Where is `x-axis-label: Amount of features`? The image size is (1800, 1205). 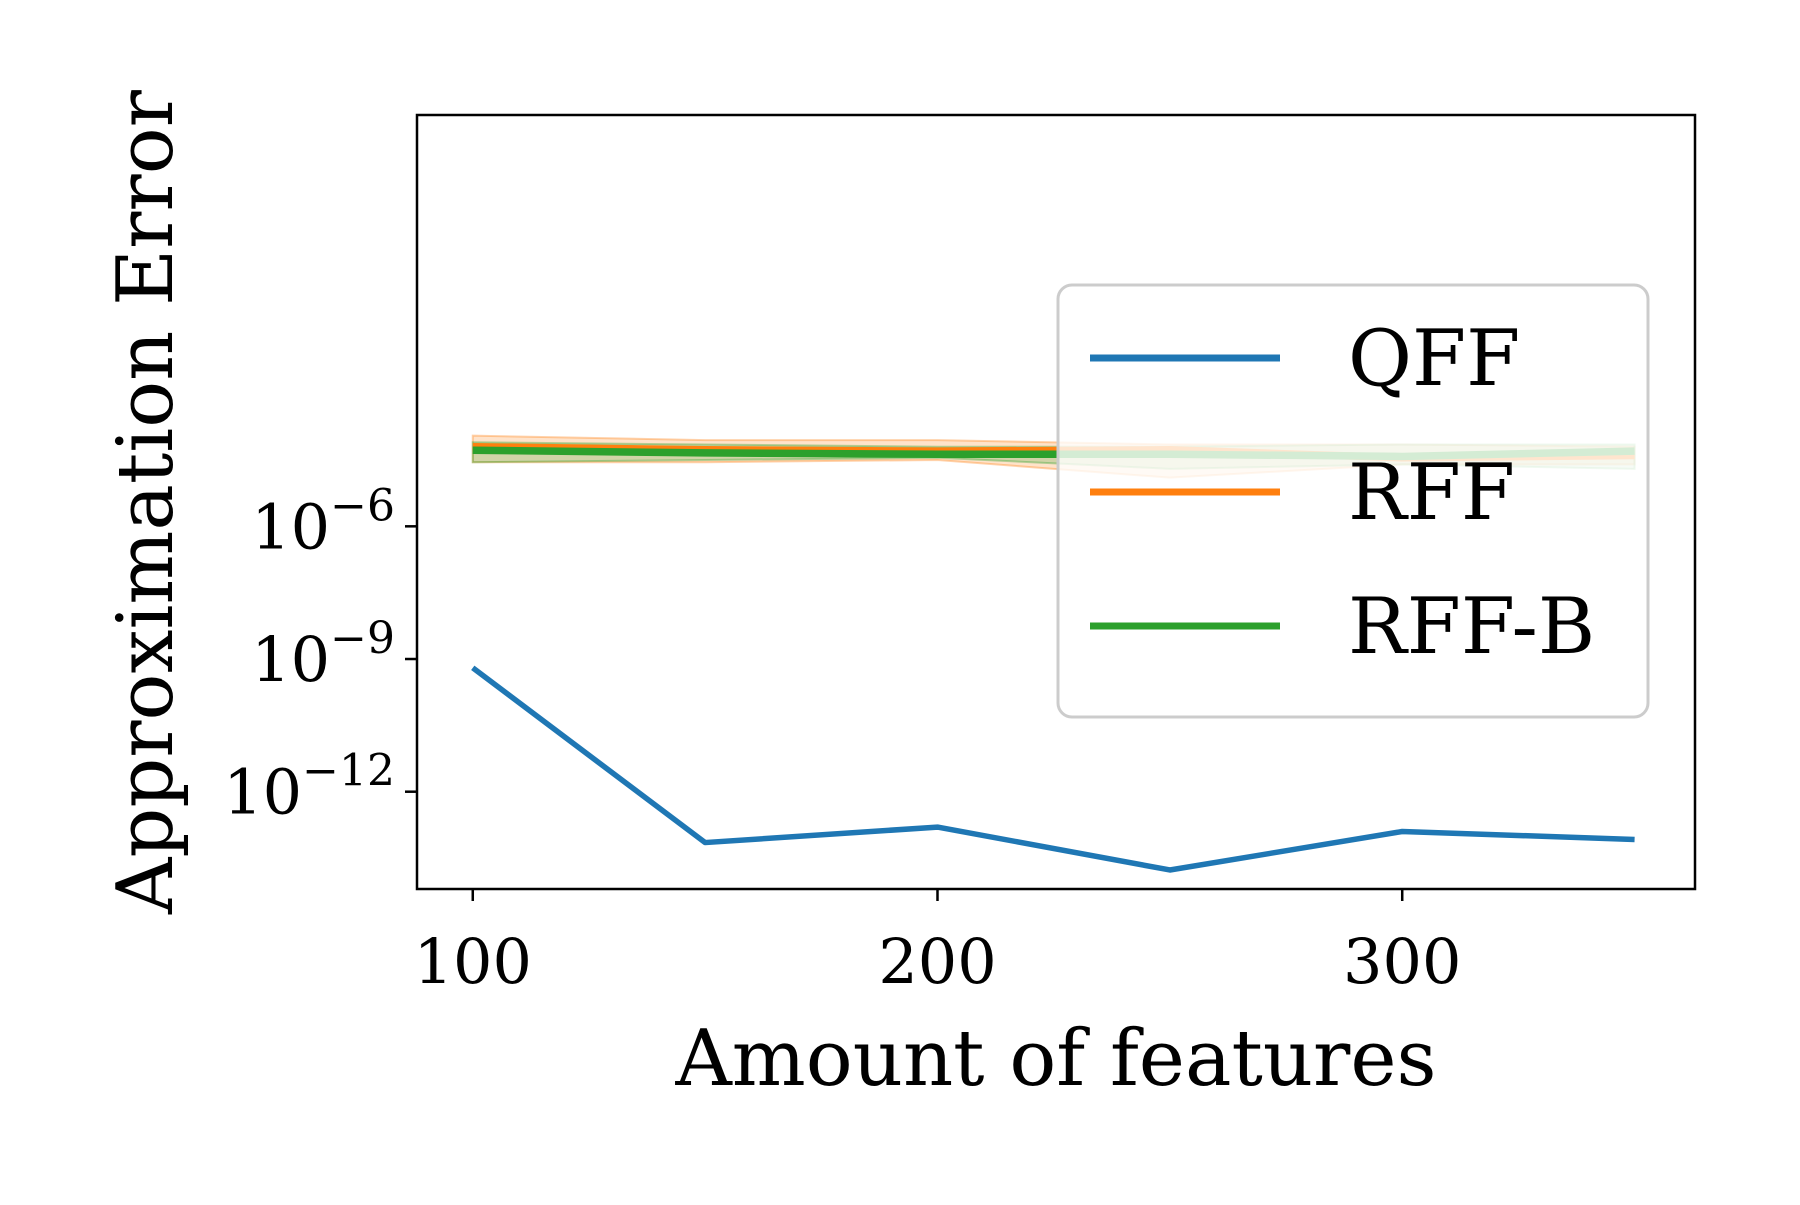
x-axis-label: Amount of features is located at coordinates (1055, 1059).